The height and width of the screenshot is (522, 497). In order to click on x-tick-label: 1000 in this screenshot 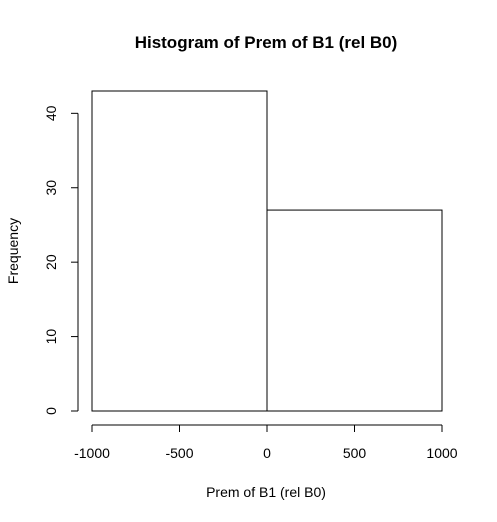, I will do `click(441, 453)`.